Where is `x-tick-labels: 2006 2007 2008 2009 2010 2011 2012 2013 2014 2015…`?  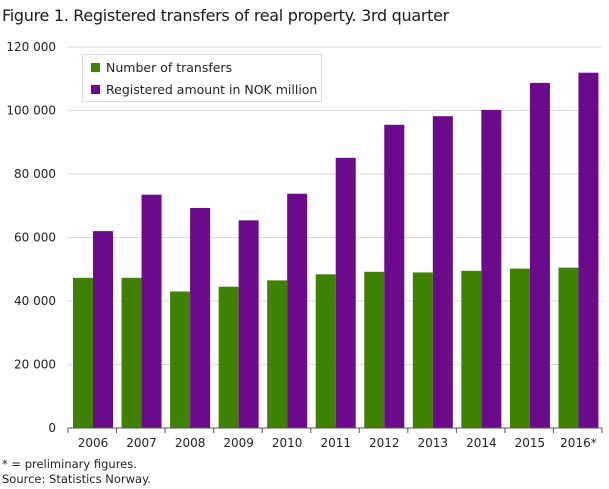
x-tick-labels: 2006 2007 2008 2009 2010 2011 2012 2013 2014 2015… is located at coordinates (337, 443).